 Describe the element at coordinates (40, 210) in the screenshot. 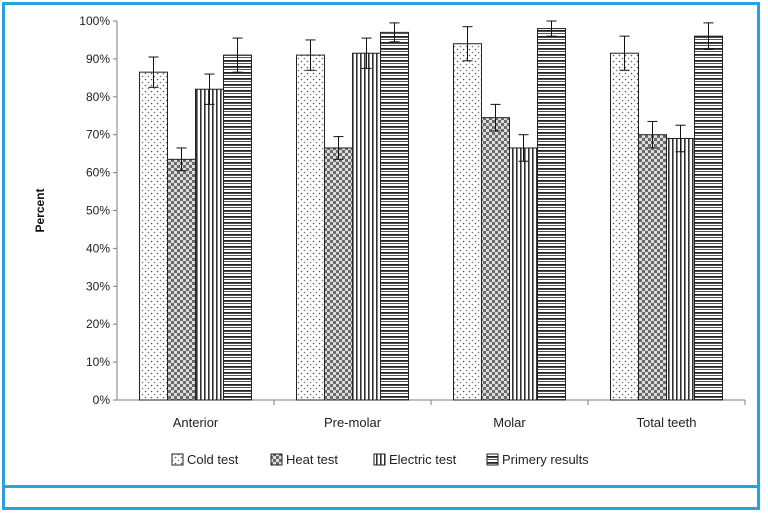

I see `y-axis-label: Percent` at that location.